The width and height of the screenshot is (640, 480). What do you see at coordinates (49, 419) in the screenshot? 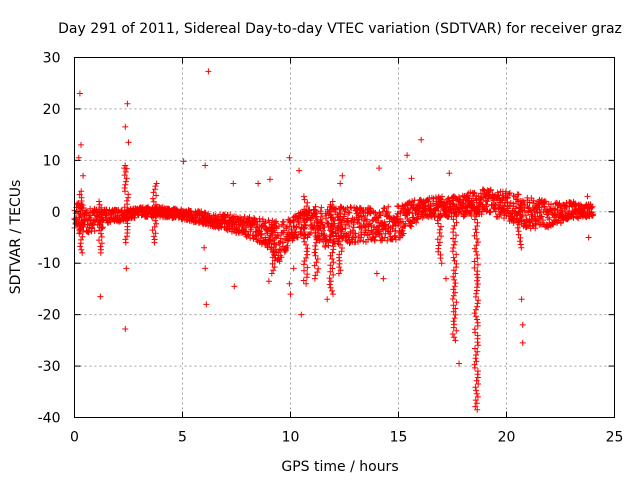
I see `y-tick-label: -40` at bounding box center [49, 419].